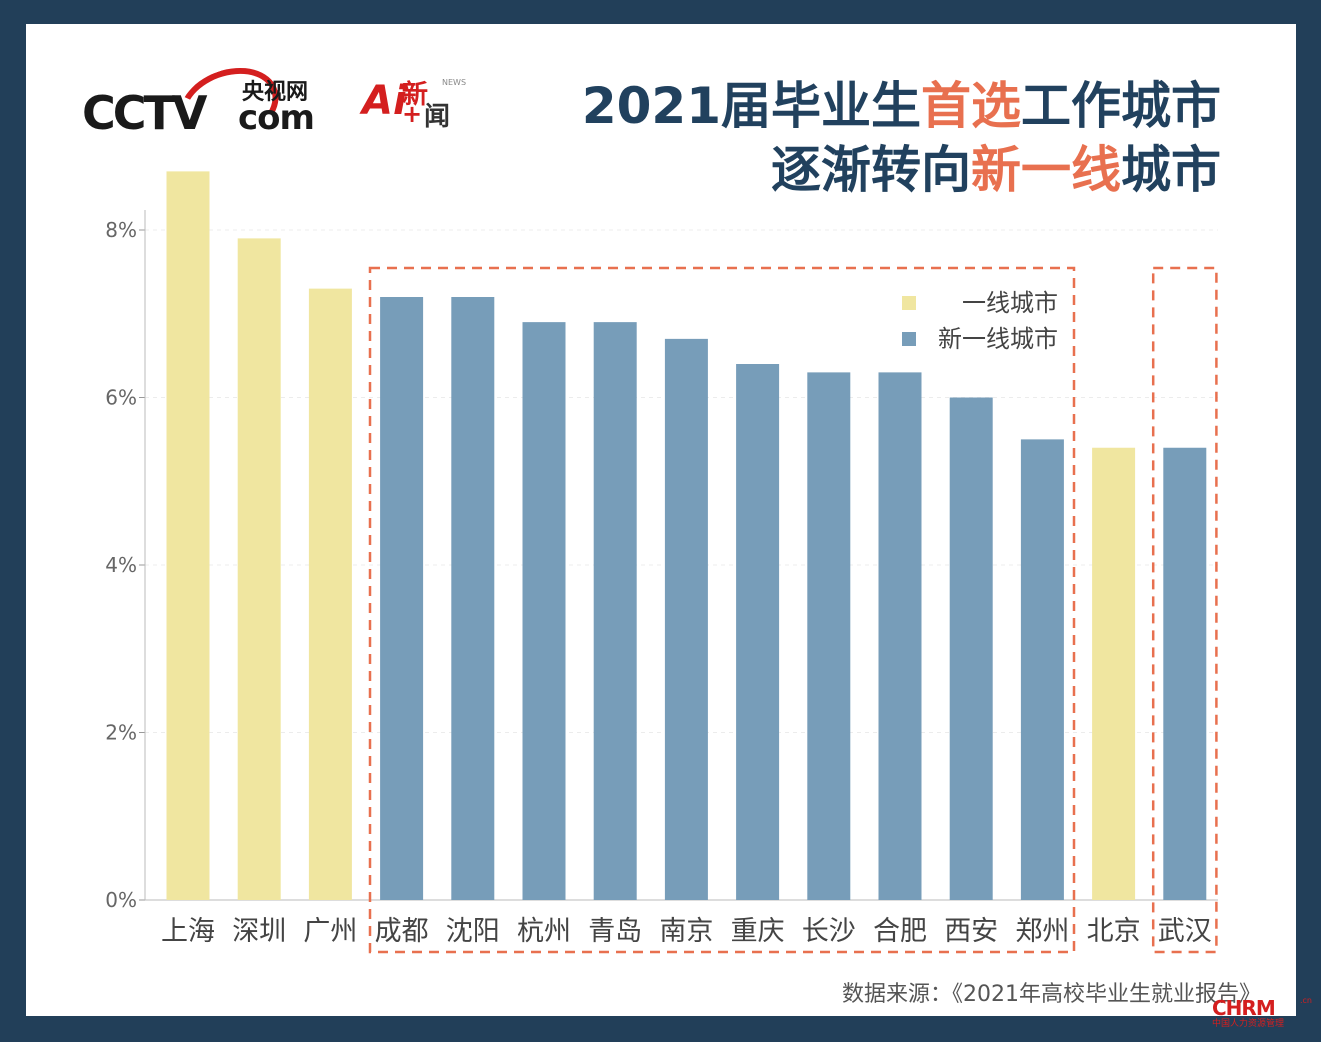 This screenshot has height=1042, width=1321. Describe the element at coordinates (1171, 170) in the screenshot. I see `title-line2-part2: 城市` at that location.